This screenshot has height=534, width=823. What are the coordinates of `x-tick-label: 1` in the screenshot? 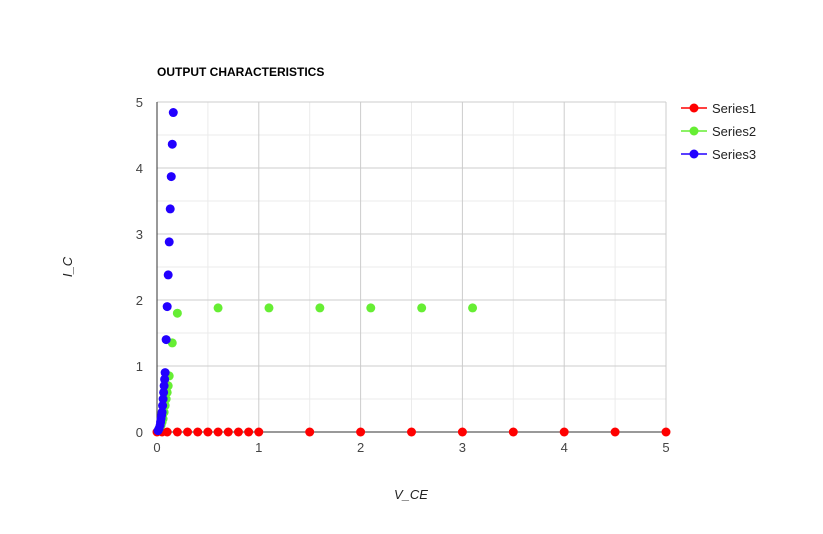 It's located at (258, 447).